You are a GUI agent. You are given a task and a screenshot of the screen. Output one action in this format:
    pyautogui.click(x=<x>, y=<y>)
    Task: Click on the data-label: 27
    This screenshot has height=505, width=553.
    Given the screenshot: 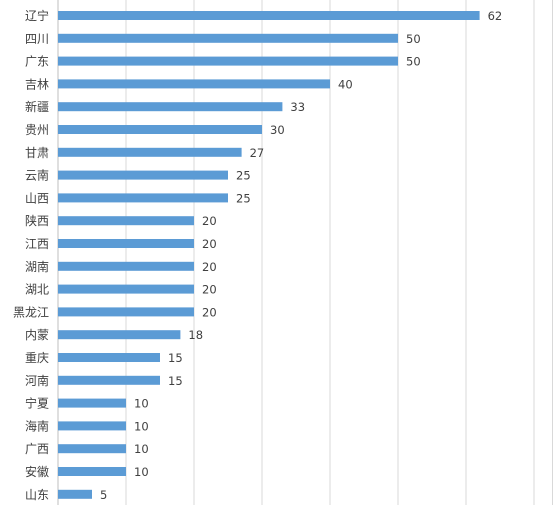 What is the action you would take?
    pyautogui.click(x=257, y=153)
    